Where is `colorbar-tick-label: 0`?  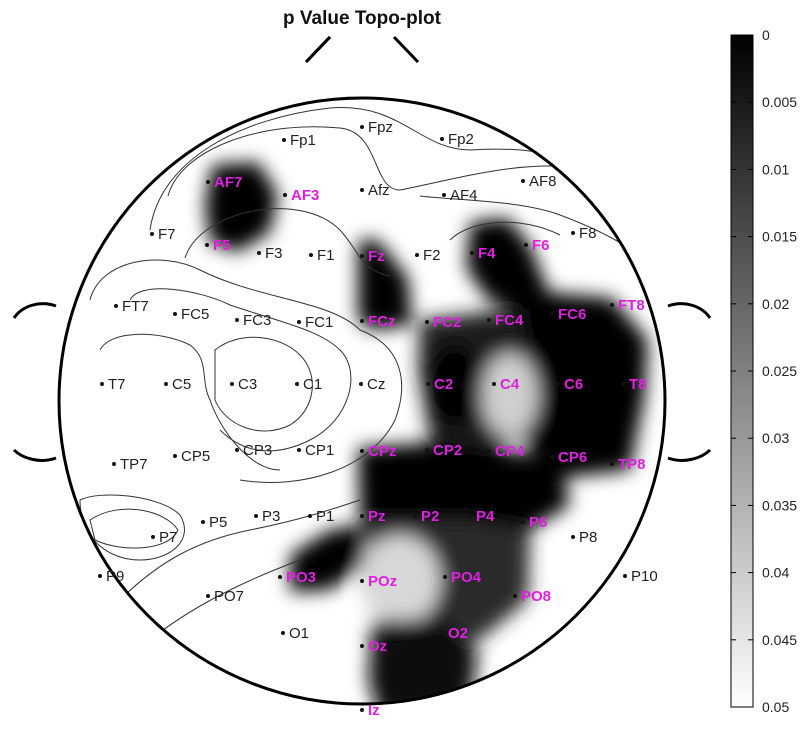
colorbar-tick-label: 0 is located at coordinates (766, 35).